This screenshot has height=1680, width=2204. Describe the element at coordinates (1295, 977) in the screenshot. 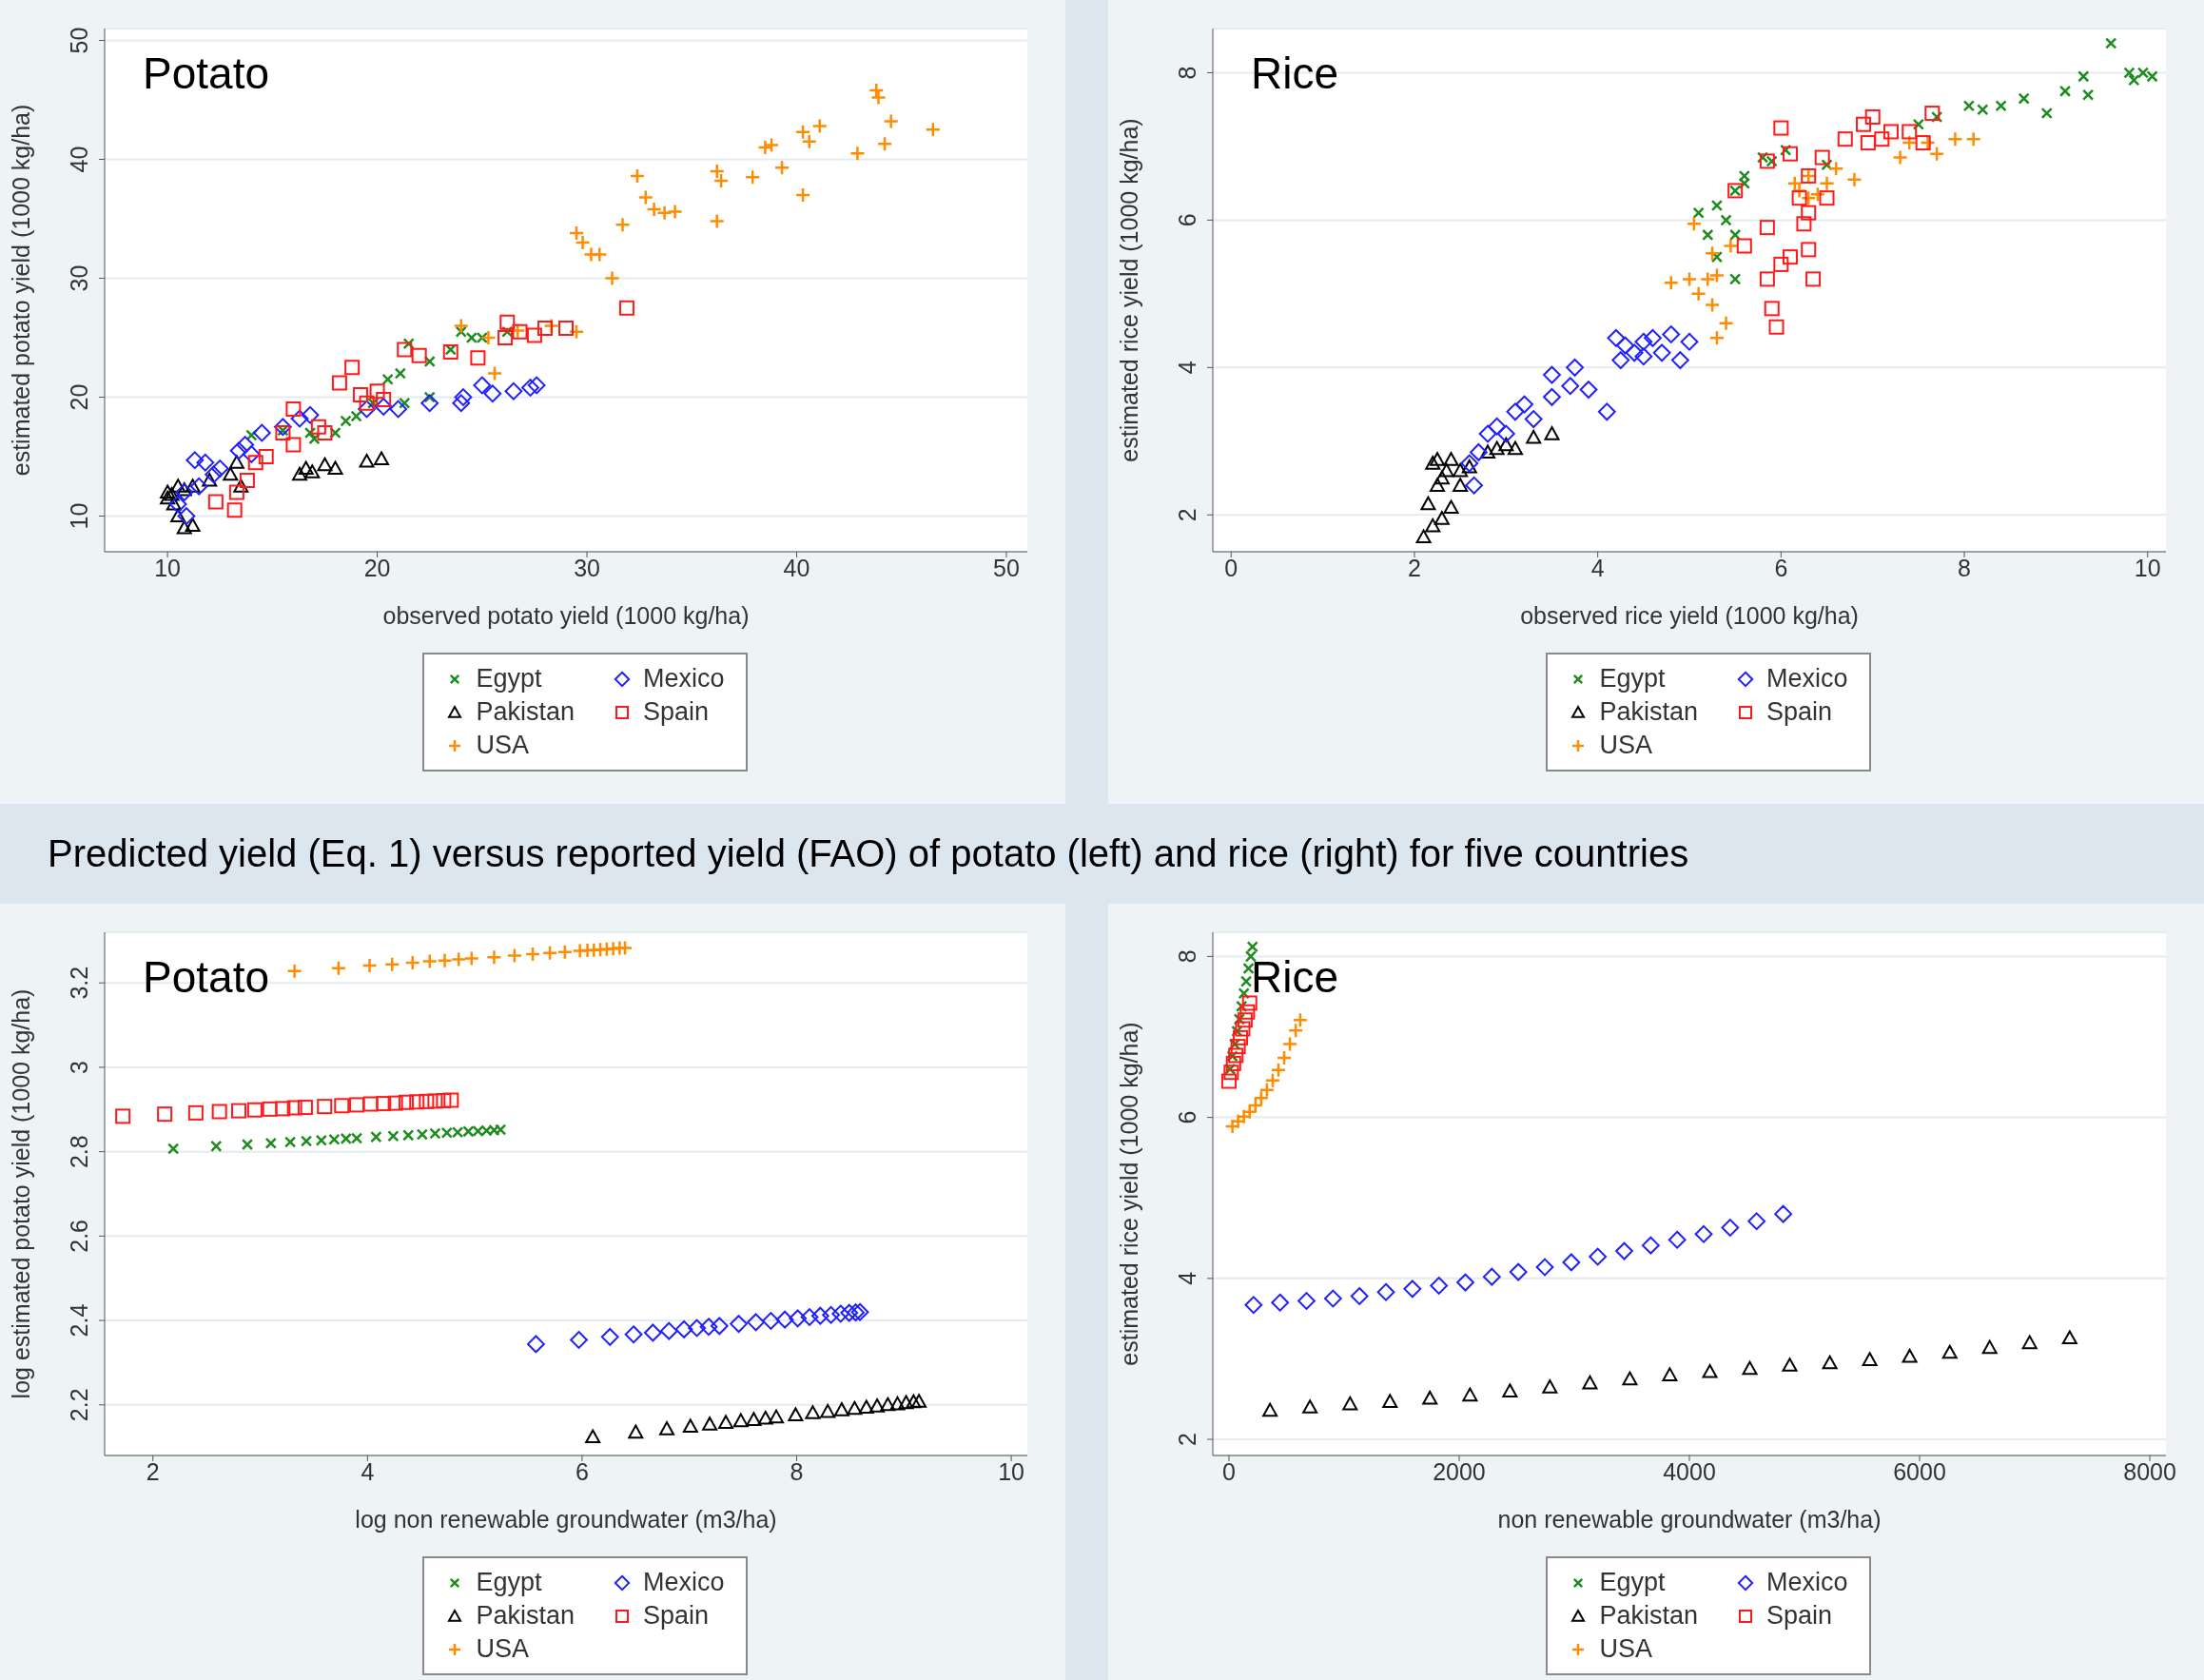

I see `text: Rice` at that location.